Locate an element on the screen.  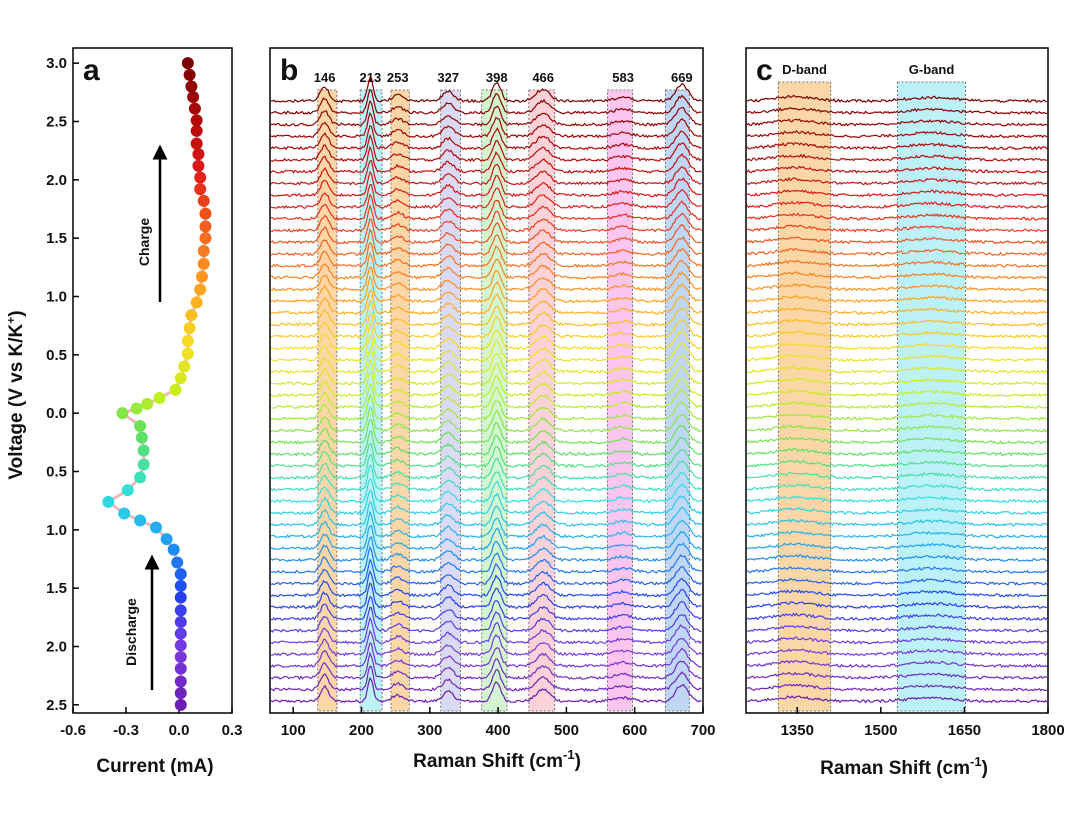
plot-frame is located at coordinates (152, 380).